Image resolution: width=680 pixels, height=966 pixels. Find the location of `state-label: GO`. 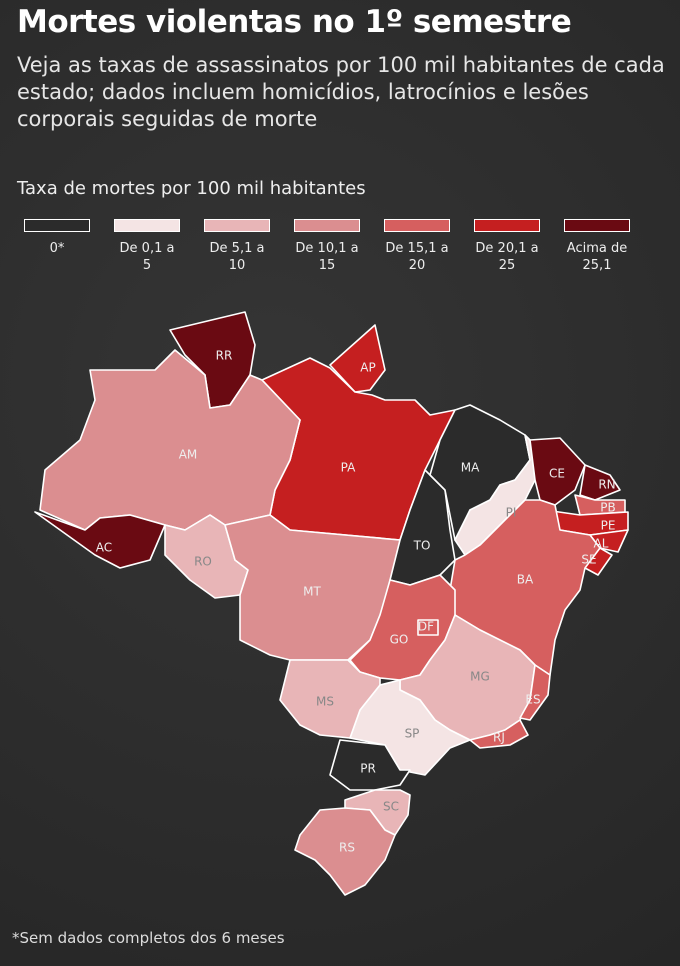

state-label: GO is located at coordinates (399, 640).